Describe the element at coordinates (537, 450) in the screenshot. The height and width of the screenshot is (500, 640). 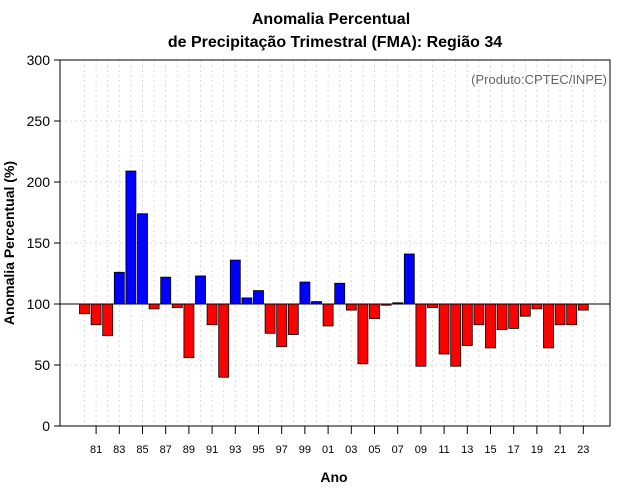
I see `x-tick-label: 19` at that location.